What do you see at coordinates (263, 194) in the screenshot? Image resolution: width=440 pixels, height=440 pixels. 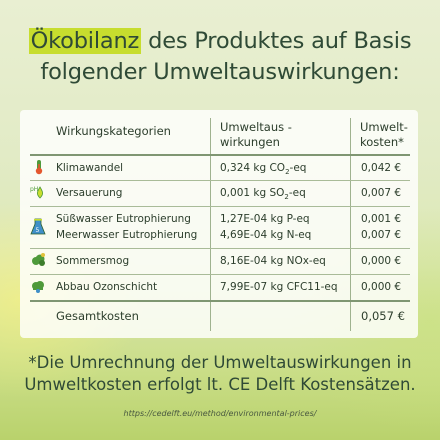 I see `impact-value: 0,001 kg SO2-eq` at bounding box center [263, 194].